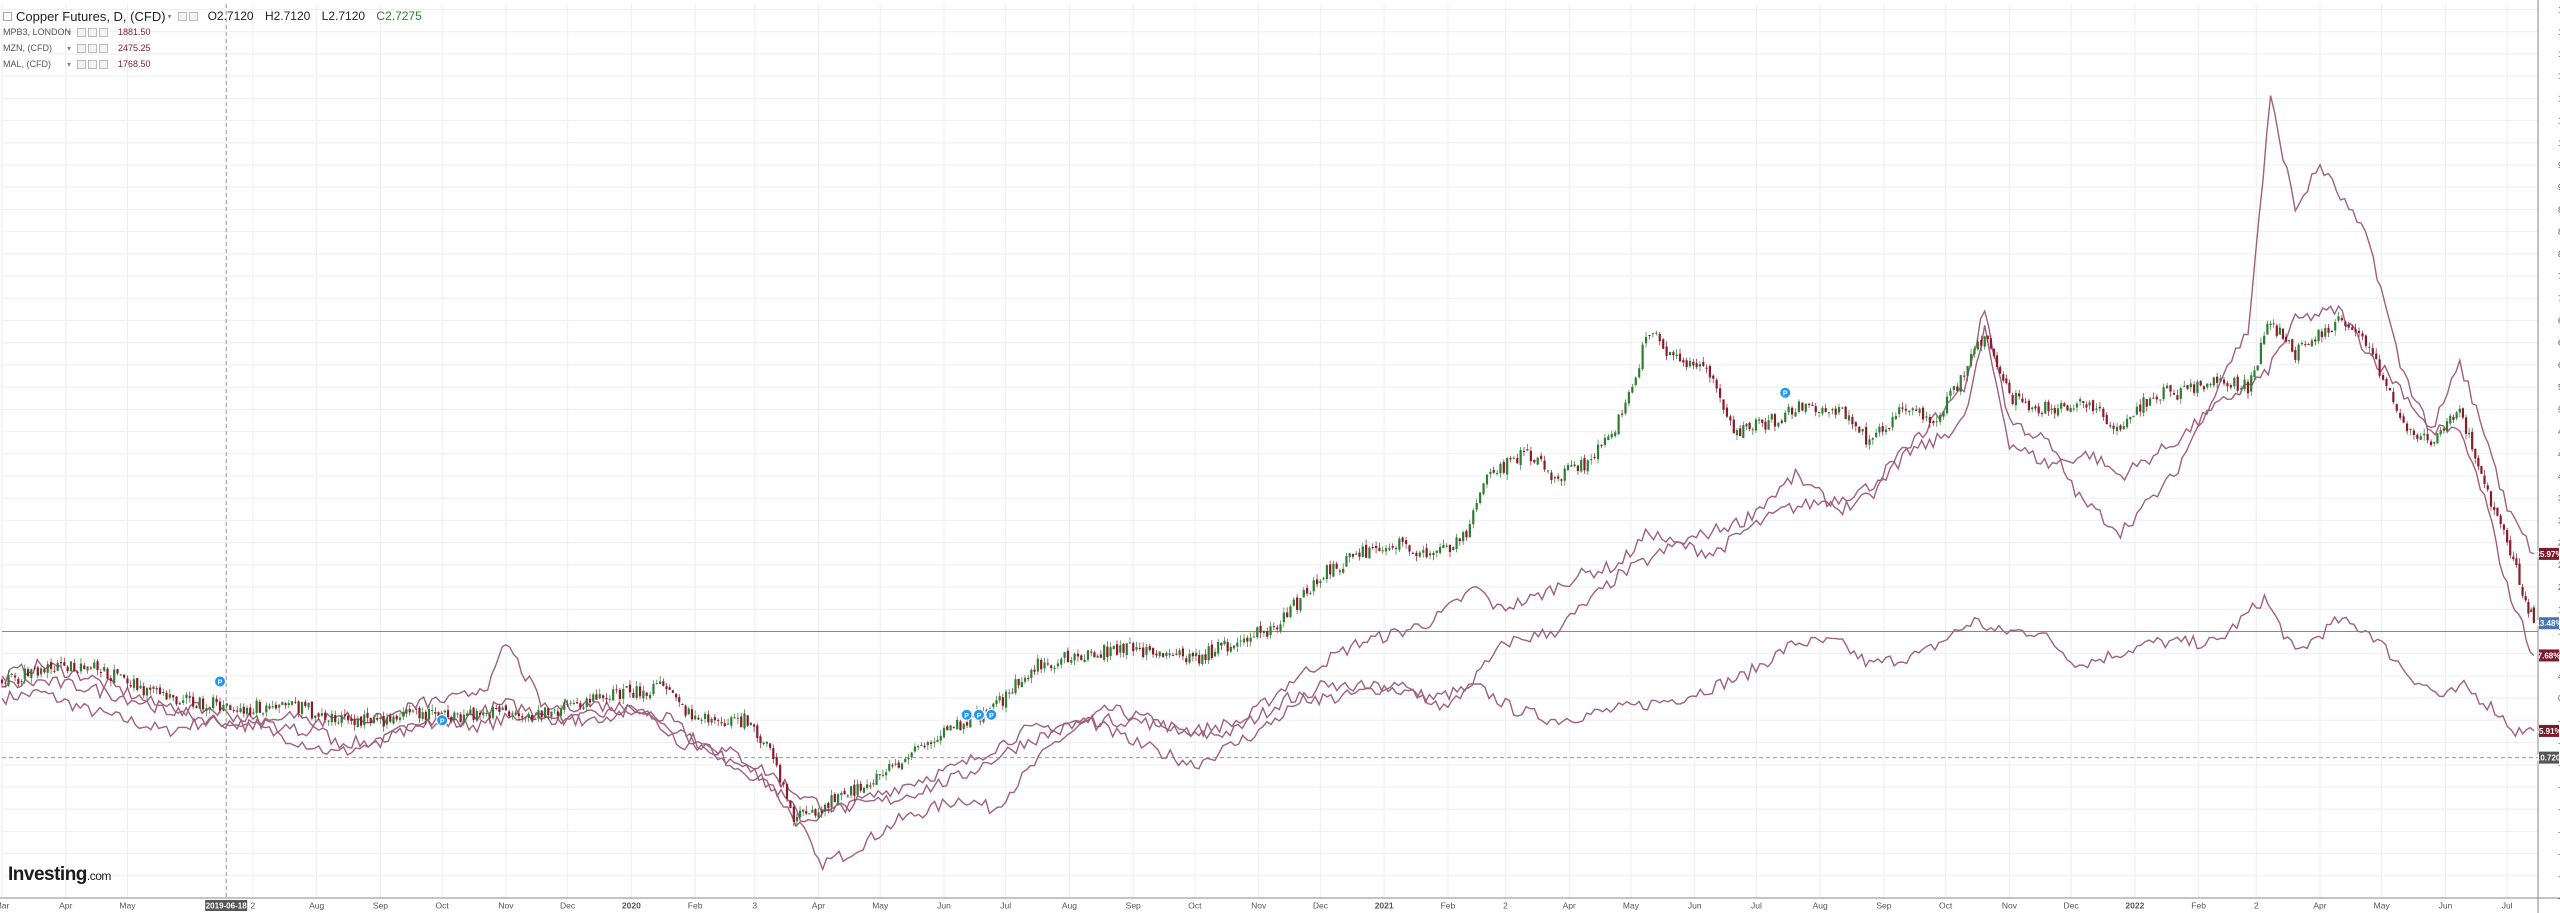 Image resolution: width=2560 pixels, height=913 pixels. What do you see at coordinates (2559, 587) in the screenshot?
I see `y-tick-label: 20.00%` at bounding box center [2559, 587].